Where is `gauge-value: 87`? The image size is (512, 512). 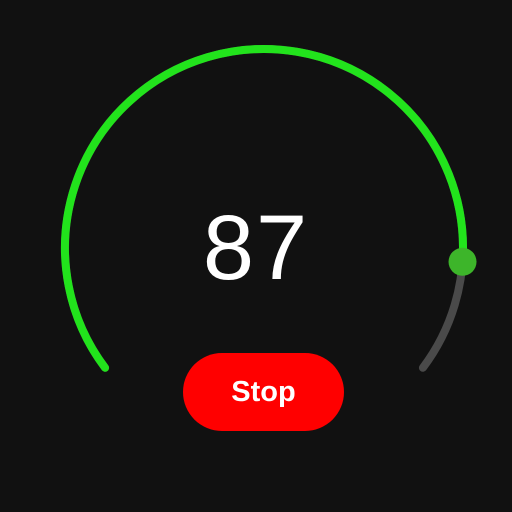
gauge-value: 87 is located at coordinates (256, 248).